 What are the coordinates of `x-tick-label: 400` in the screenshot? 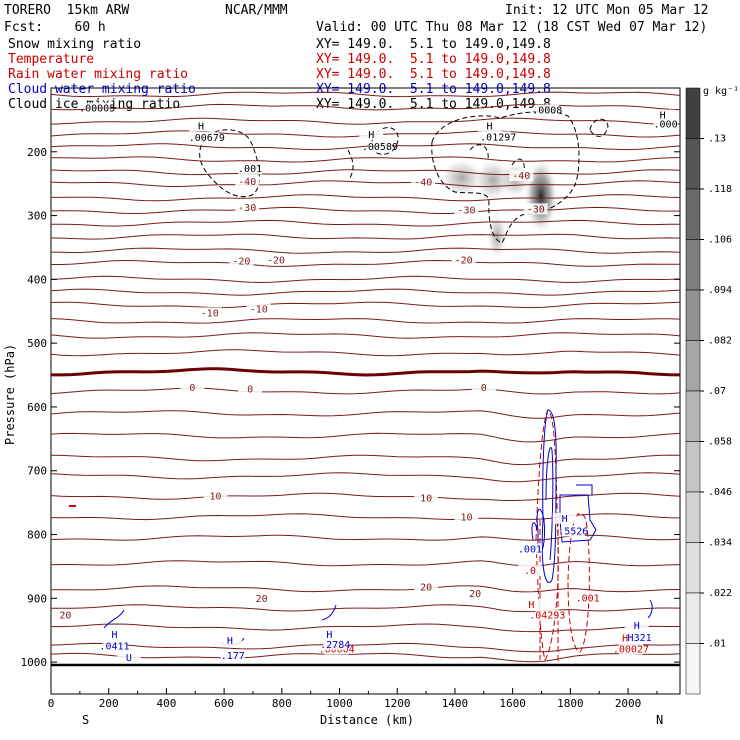 It's located at (166, 703).